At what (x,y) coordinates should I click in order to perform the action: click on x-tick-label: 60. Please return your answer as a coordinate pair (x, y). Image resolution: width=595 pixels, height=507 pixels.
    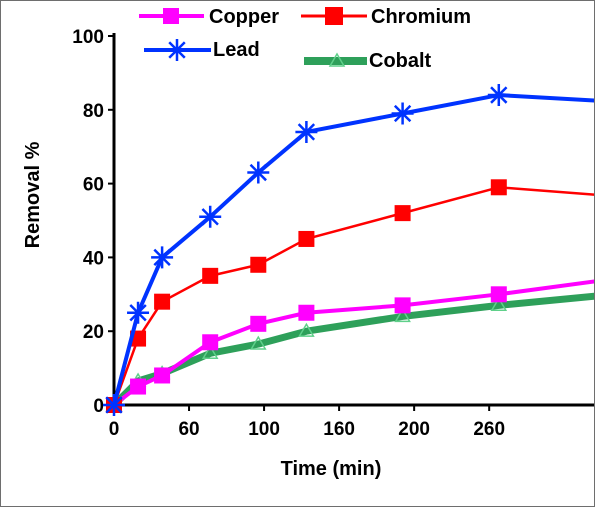
    Looking at the image, I should click on (188, 429).